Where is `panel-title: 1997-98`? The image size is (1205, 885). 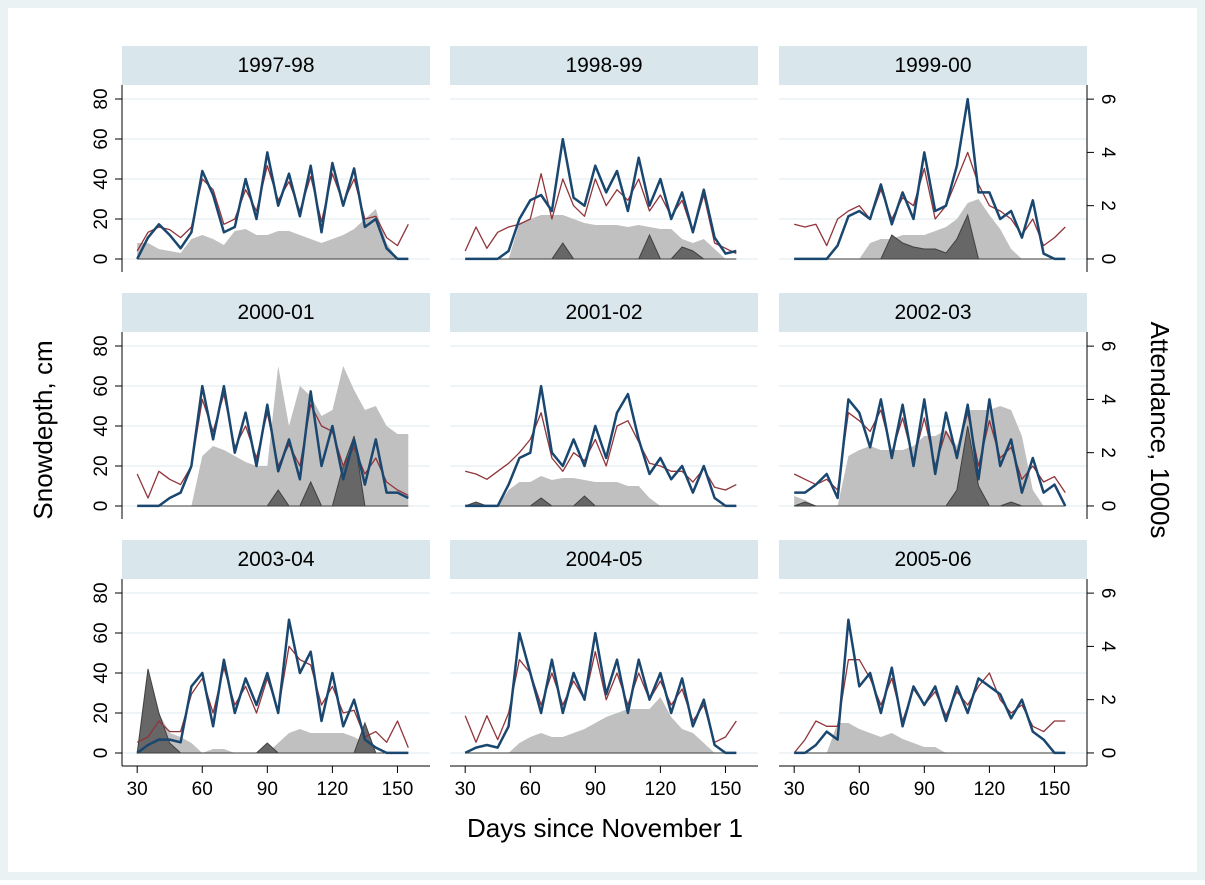
panel-title: 1997-98 is located at coordinates (275, 65).